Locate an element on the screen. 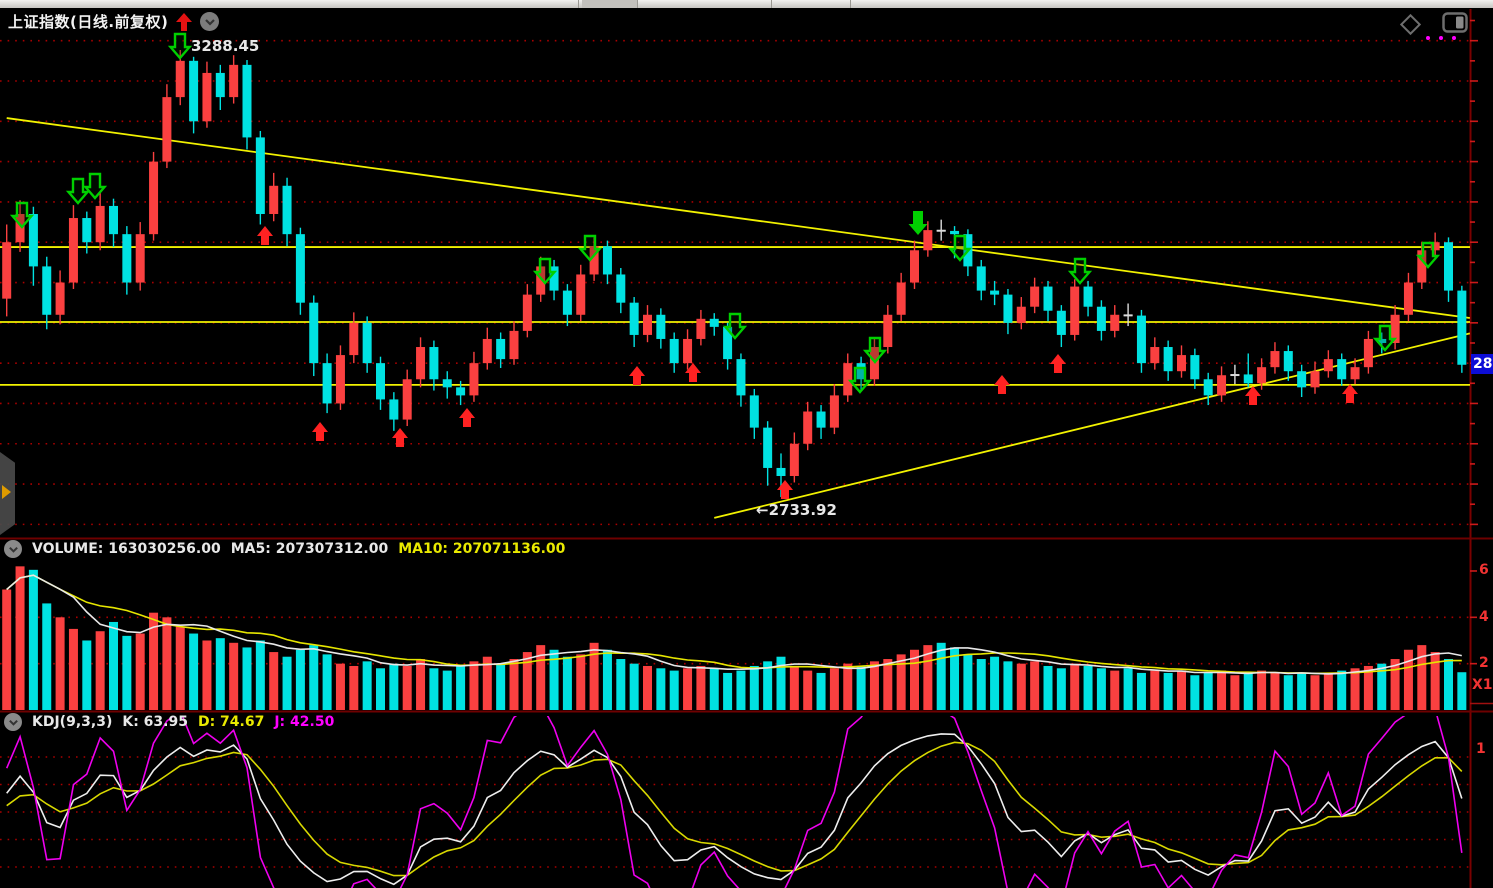 This screenshot has width=1493, height=888. volume-ma10-label: MA10: 207071136.00 is located at coordinates (482, 549).